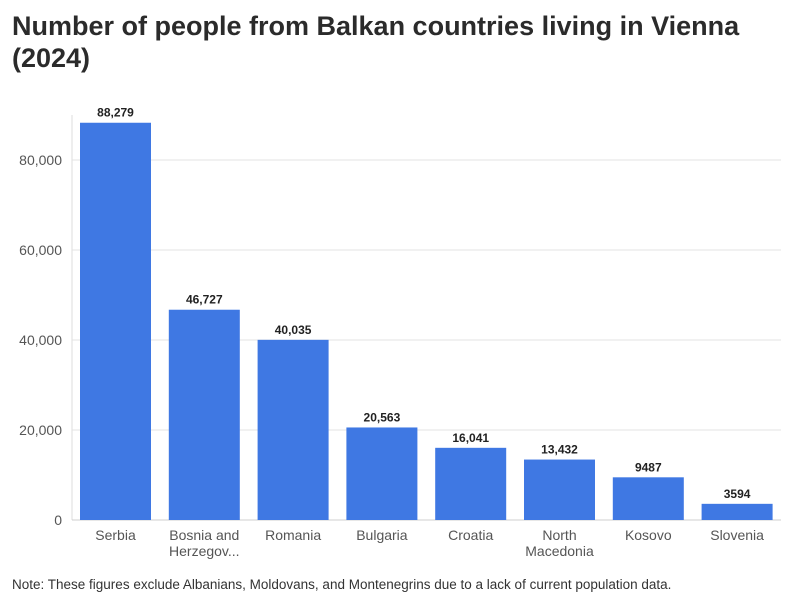 Image resolution: width=794 pixels, height=604 pixels. Describe the element at coordinates (737, 494) in the screenshot. I see `value-label: 3594` at that location.